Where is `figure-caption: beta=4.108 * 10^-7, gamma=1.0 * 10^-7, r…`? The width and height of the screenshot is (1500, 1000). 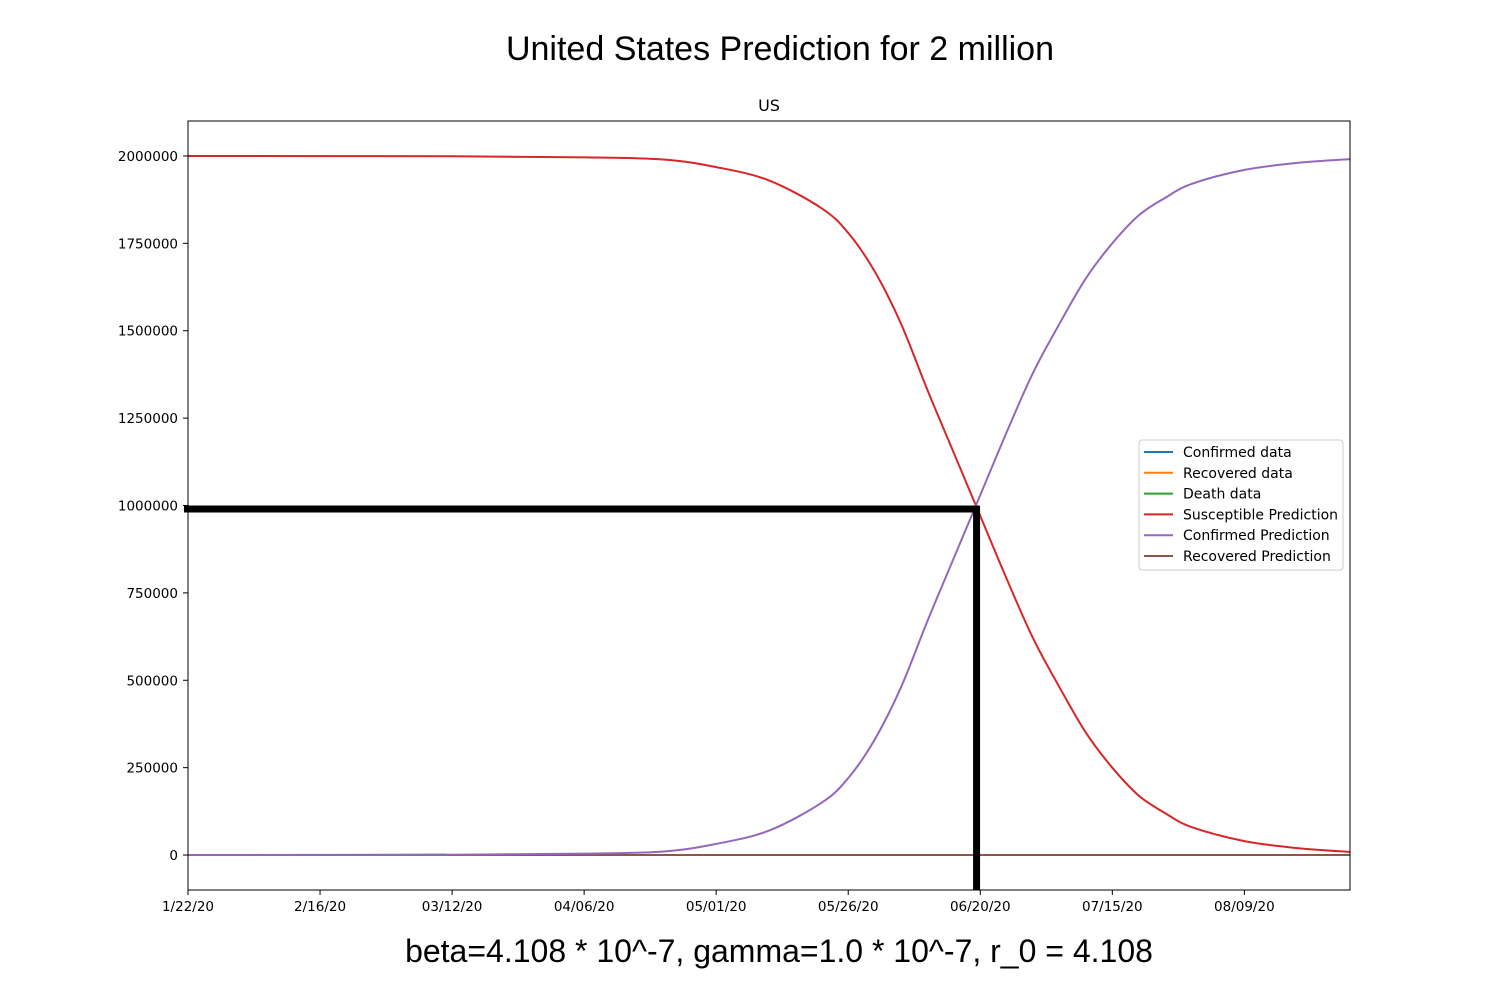
figure-caption: beta=4.108 * 10^-7, gamma=1.0 * 10^-7, r… is located at coordinates (779, 951).